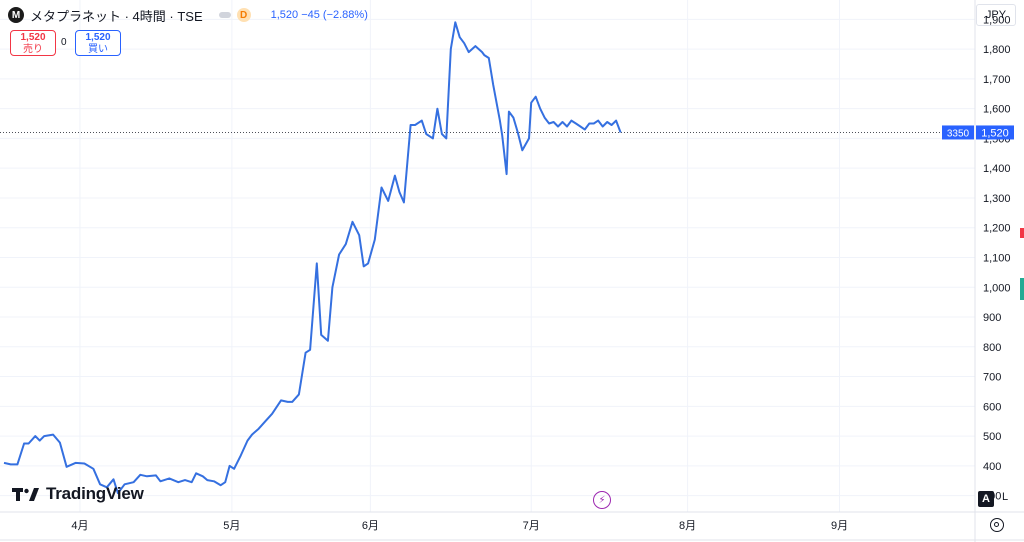 This screenshot has width=1024, height=542. Describe the element at coordinates (98, 49) in the screenshot. I see `buy-label: 買い` at that location.